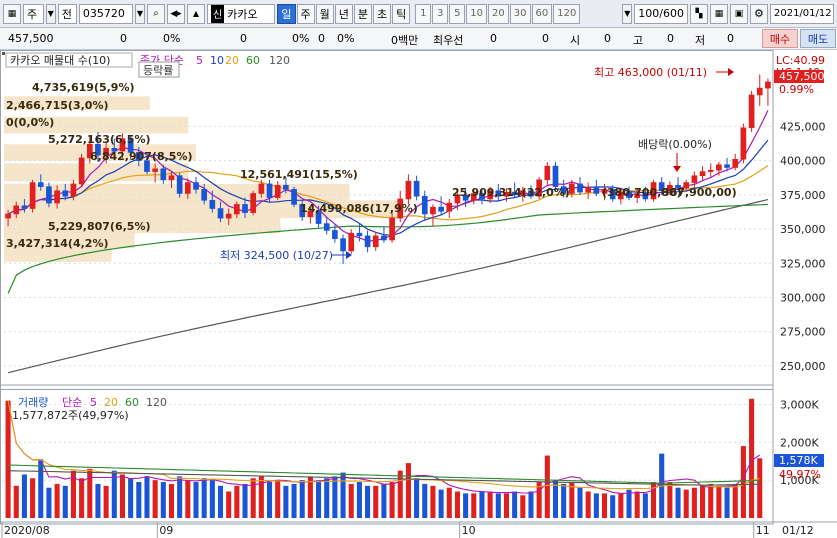 This screenshot has width=837, height=538. I want to click on buy-button: 매수, so click(780, 38).